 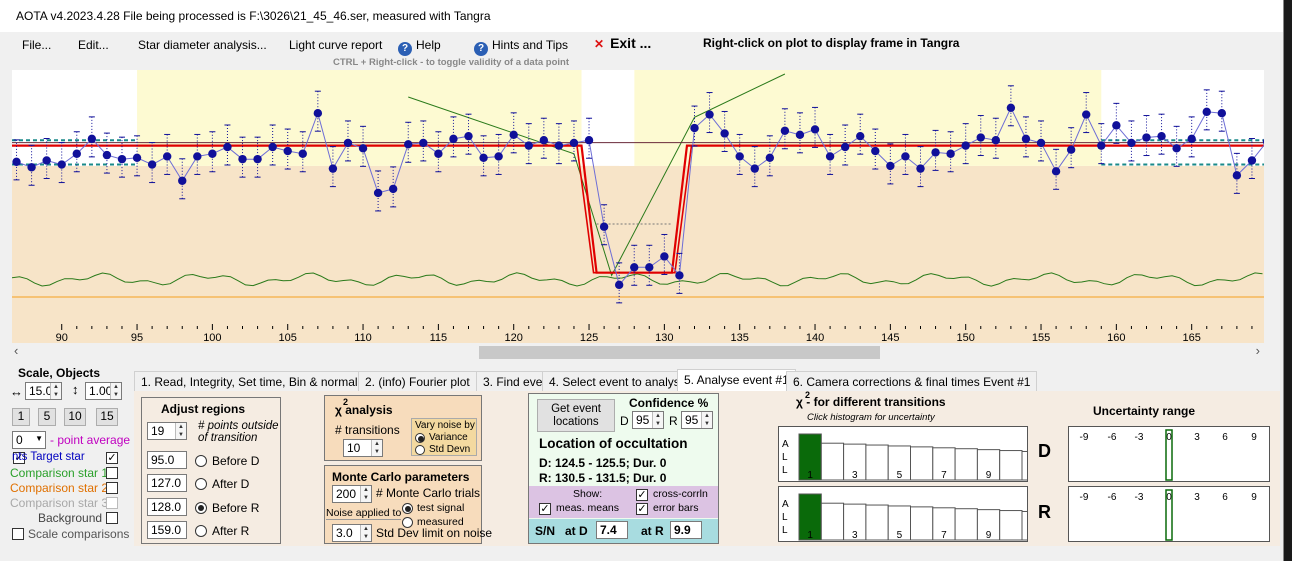 What do you see at coordinates (19, 458) in the screenshot?
I see `target-left-checkbox: ✓` at bounding box center [19, 458].